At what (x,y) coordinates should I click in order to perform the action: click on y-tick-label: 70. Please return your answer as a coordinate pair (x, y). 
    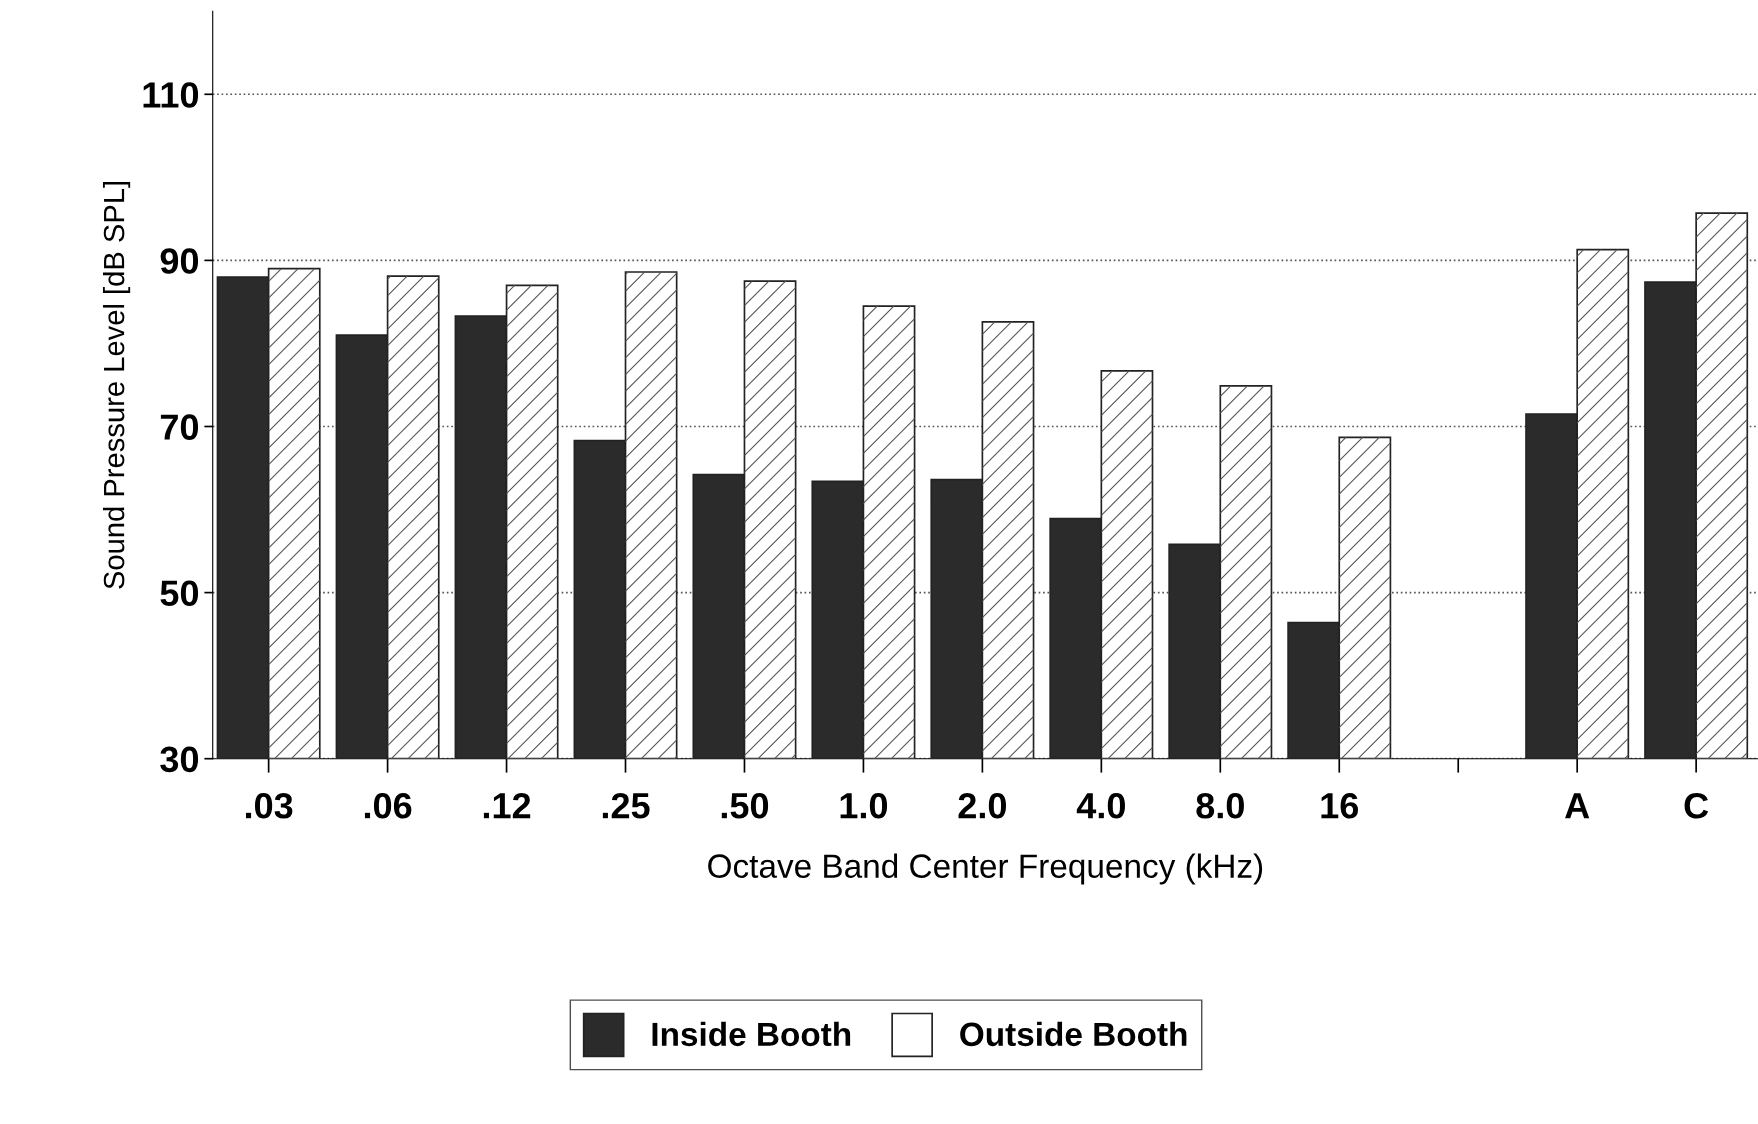
    Looking at the image, I should click on (179, 427).